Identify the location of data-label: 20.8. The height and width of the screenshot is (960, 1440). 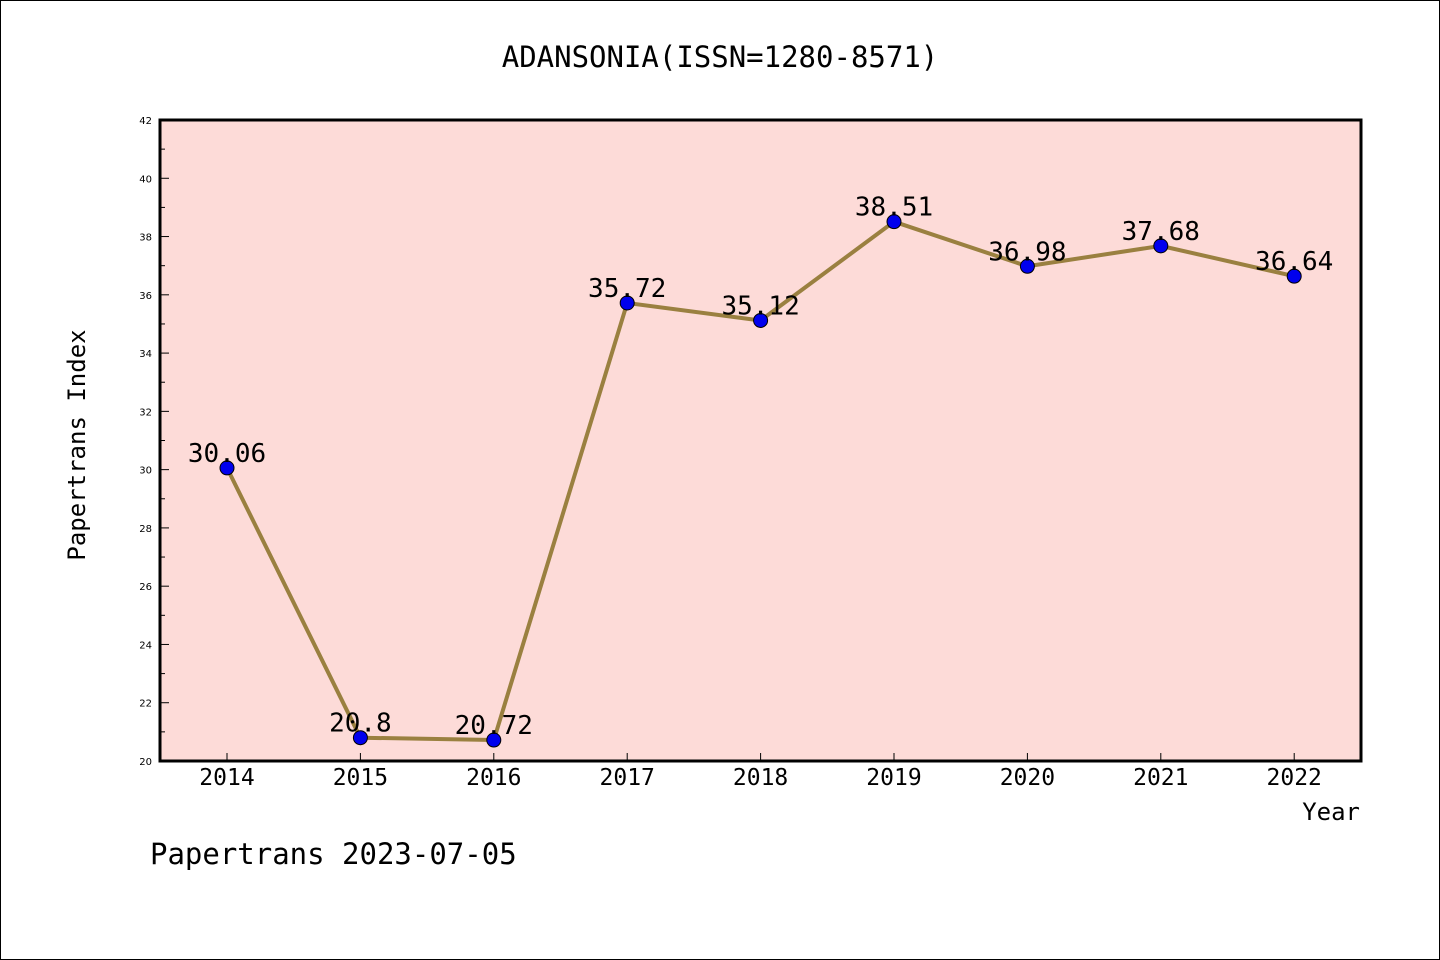
(360, 724).